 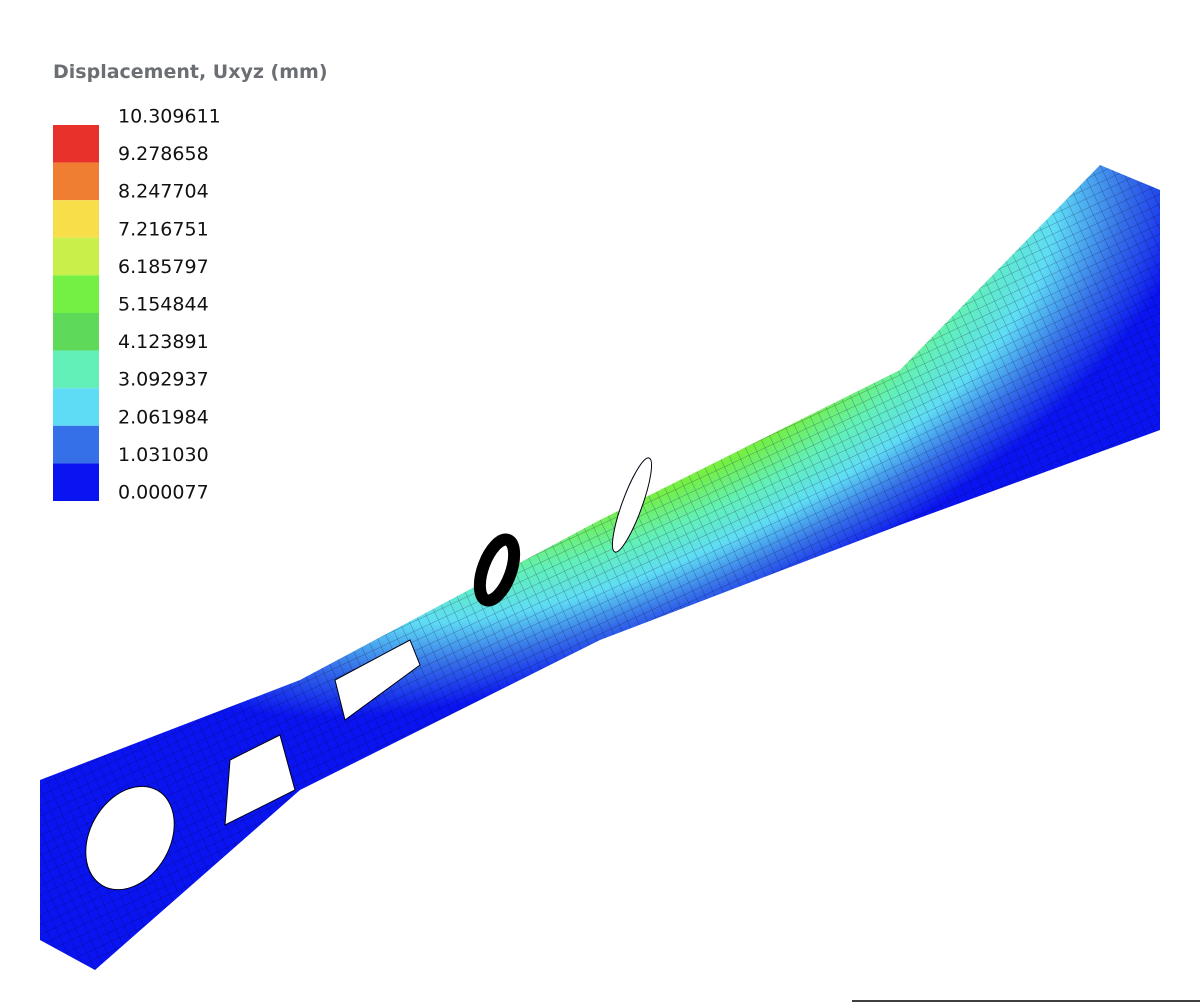 I want to click on legend-level: 0.000077, so click(x=163, y=493).